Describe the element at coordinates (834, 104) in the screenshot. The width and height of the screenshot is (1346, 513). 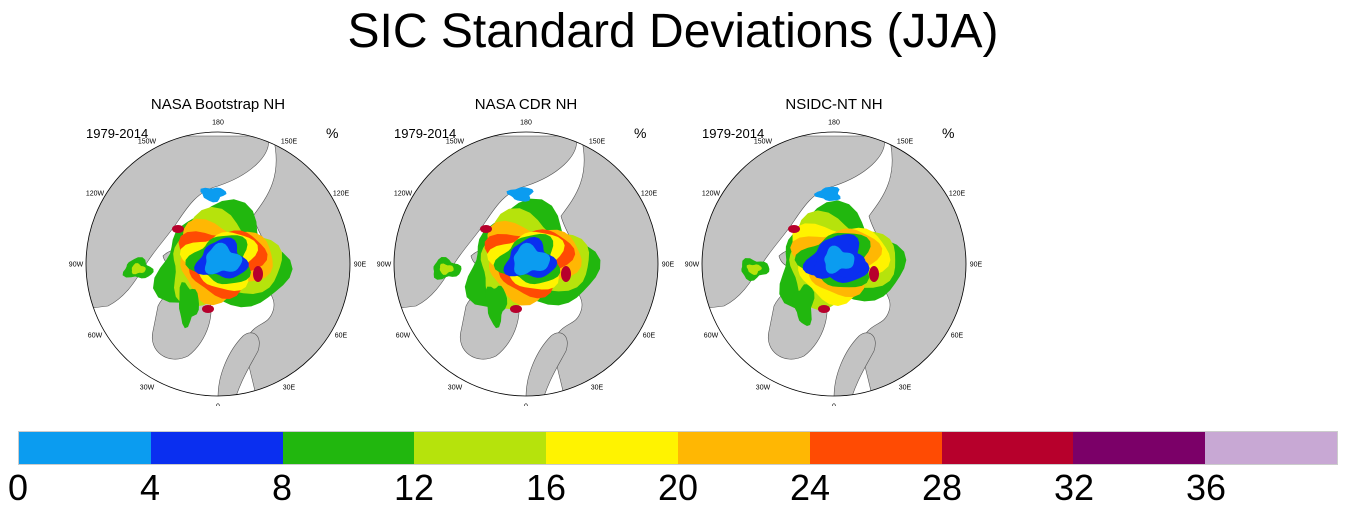
I see `panel-title: NSIDC-NT NH` at that location.